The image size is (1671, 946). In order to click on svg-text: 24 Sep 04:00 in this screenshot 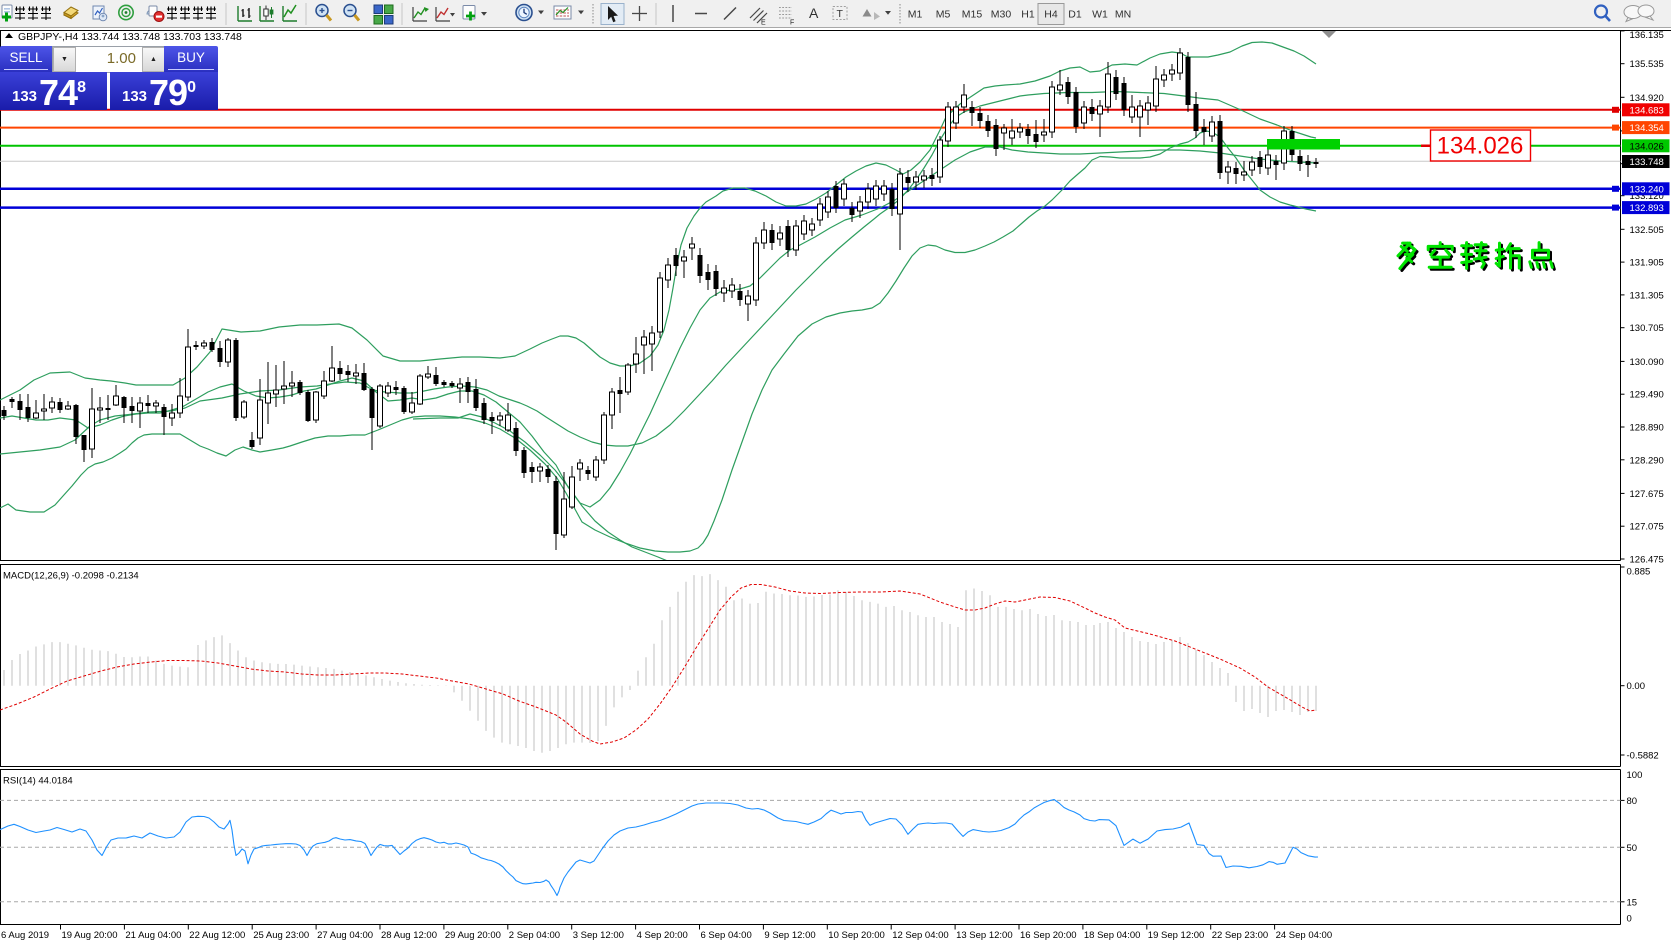, I will do `click(1304, 935)`.